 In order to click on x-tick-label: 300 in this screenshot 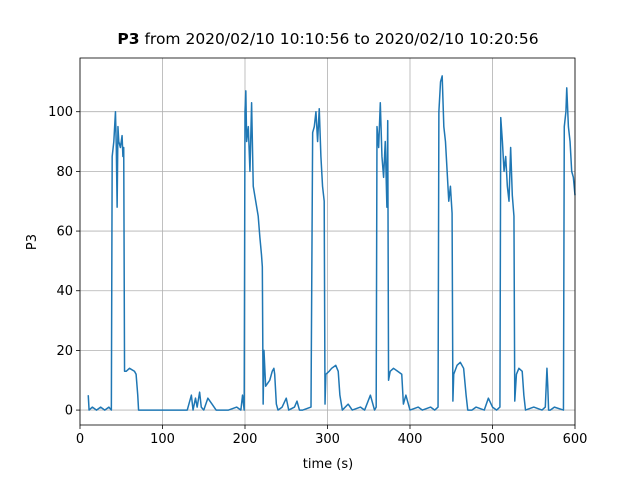, I will do `click(327, 439)`.